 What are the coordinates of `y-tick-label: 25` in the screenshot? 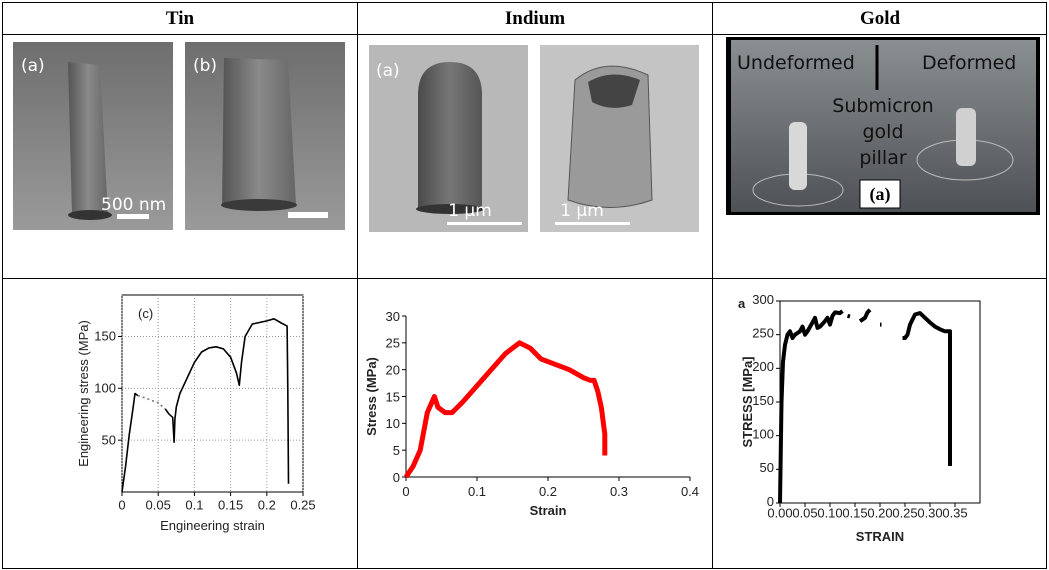 It's located at (393, 343).